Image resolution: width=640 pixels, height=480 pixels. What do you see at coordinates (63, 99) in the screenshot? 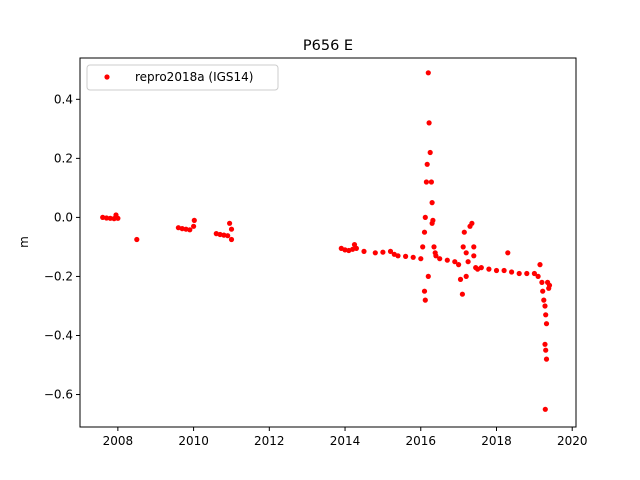
I see `y-tick-label: 0.4` at bounding box center [63, 99].